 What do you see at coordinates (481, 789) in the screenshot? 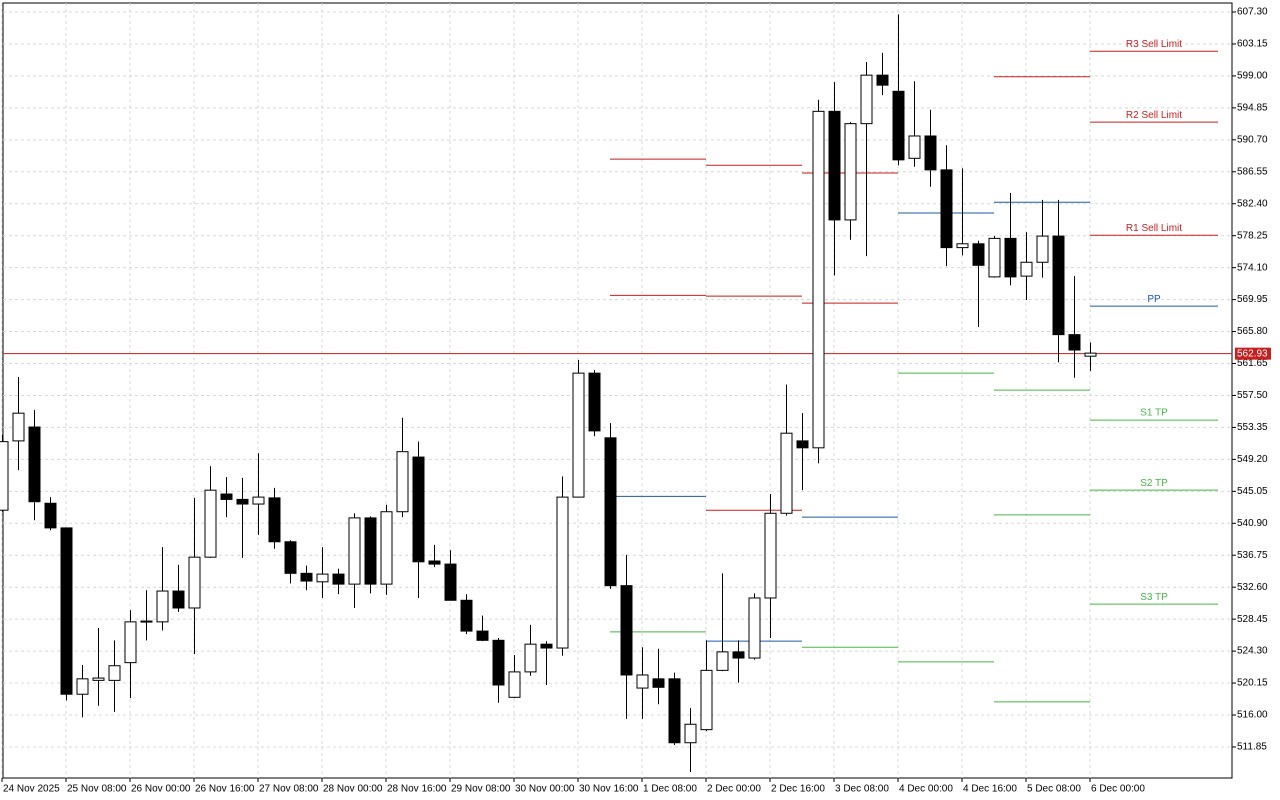
I see `x-tick-label: 29 Nov 08:00` at bounding box center [481, 789].